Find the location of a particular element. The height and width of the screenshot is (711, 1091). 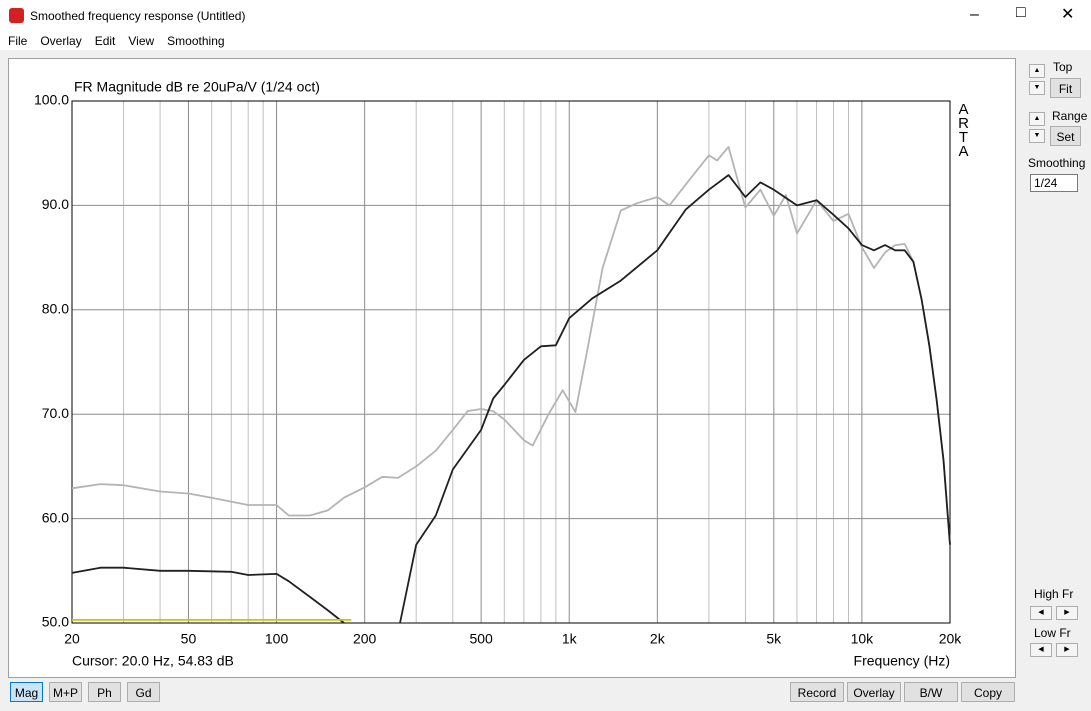

x-tick-label: 20 is located at coordinates (72, 639).